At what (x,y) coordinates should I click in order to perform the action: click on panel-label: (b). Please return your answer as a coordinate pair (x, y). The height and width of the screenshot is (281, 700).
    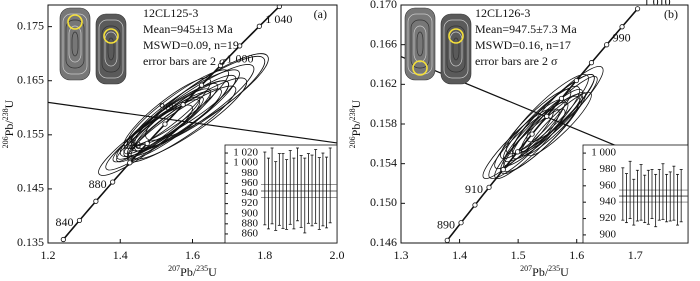
    Looking at the image, I should click on (671, 14).